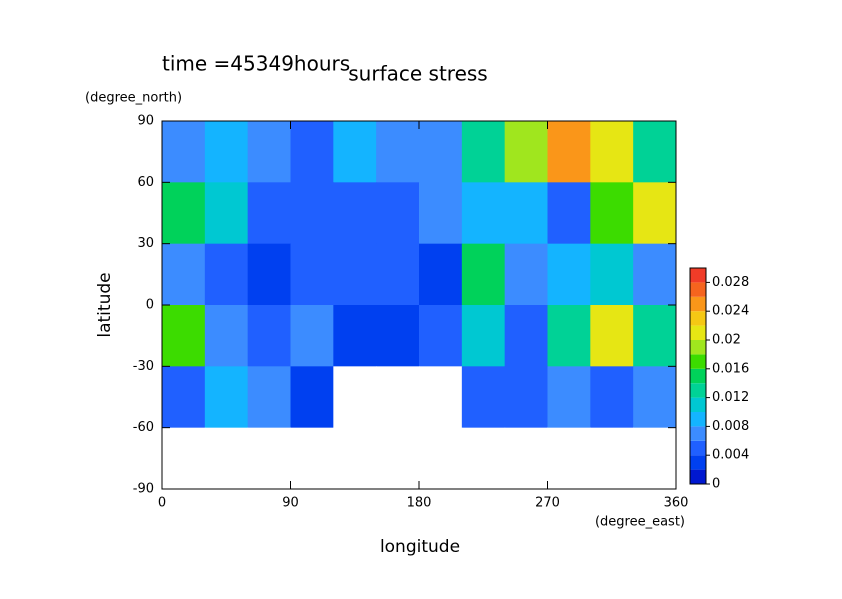 The image size is (842, 599). I want to click on y-tick-label: -30, so click(143, 366).